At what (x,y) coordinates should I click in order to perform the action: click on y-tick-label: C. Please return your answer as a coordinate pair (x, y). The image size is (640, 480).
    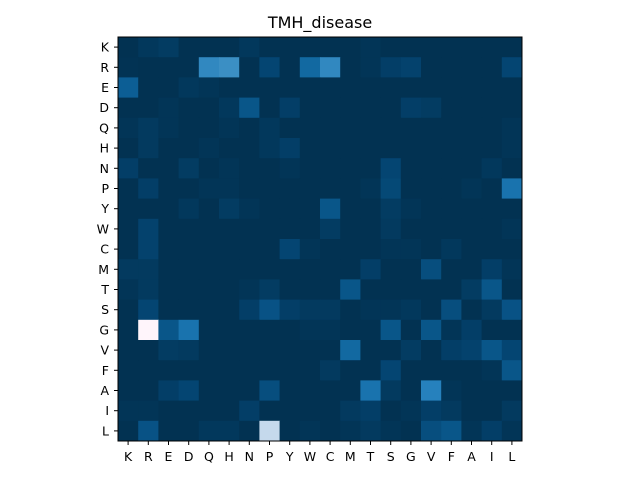
    Looking at the image, I should click on (104, 249).